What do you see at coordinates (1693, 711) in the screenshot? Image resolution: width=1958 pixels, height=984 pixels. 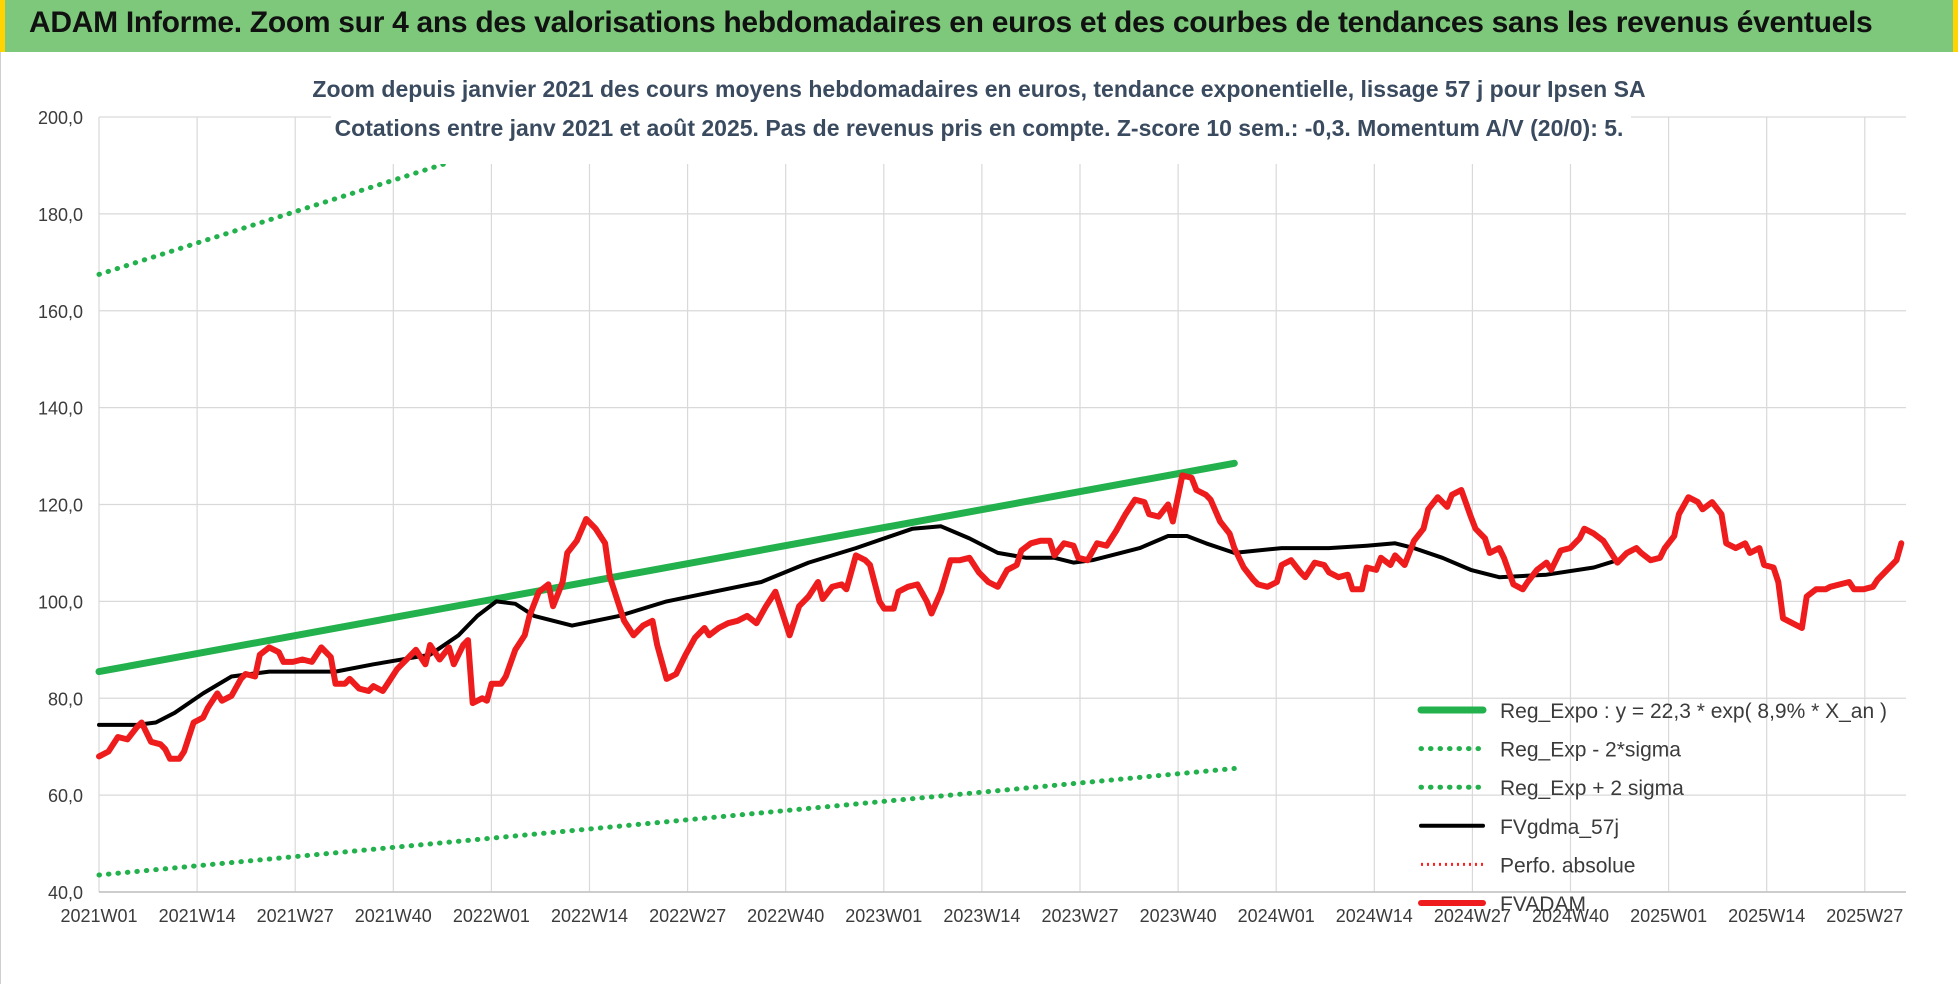 I see `legend-label-reg-expo: Reg_Expo : y = 22,3 * exp( 8,9% * X_an )` at bounding box center [1693, 711].